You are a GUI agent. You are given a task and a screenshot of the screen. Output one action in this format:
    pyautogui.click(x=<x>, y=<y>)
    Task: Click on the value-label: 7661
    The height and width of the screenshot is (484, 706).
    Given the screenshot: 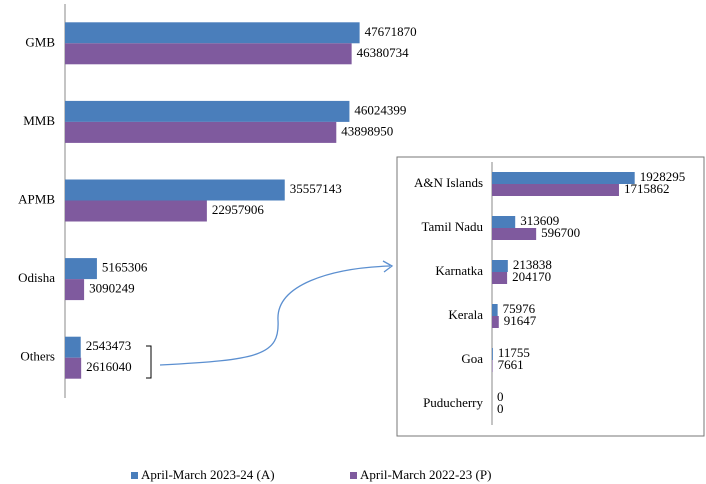 What is the action you would take?
    pyautogui.click(x=511, y=364)
    